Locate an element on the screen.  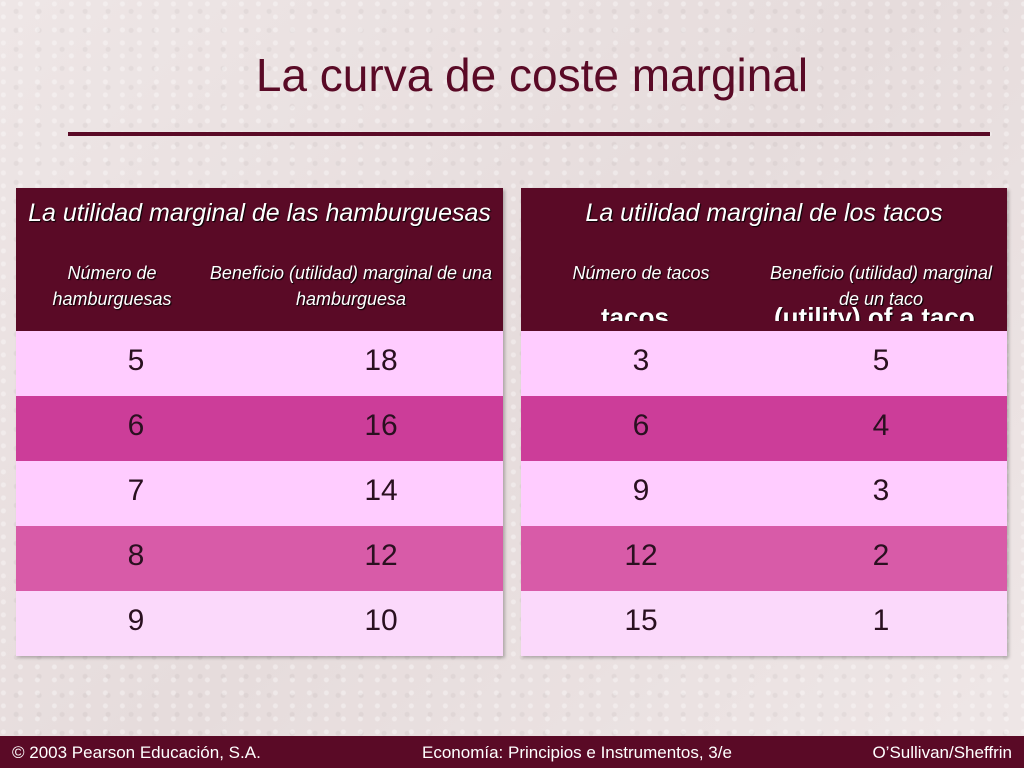
hamburger-benefit-cell: 16 is located at coordinates (381, 425).